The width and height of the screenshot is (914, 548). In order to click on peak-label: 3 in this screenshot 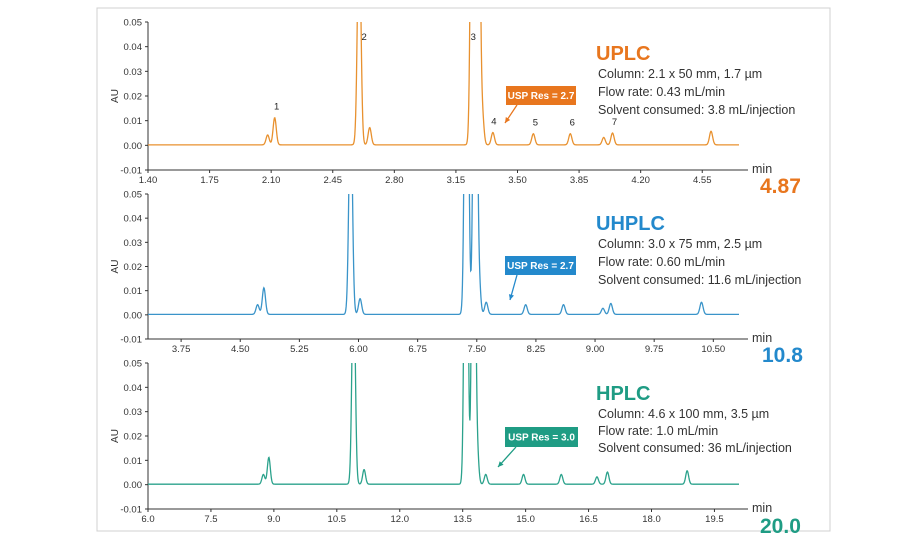, I will do `click(473, 37)`.